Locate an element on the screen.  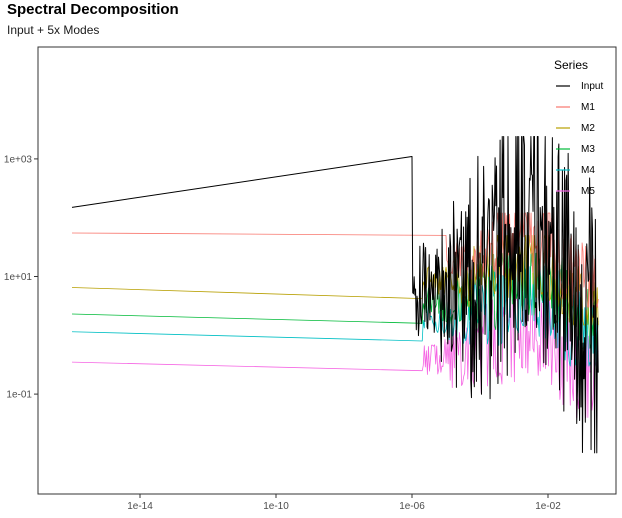
chart-subtitle: Input + 5x Modes is located at coordinates (53, 30).